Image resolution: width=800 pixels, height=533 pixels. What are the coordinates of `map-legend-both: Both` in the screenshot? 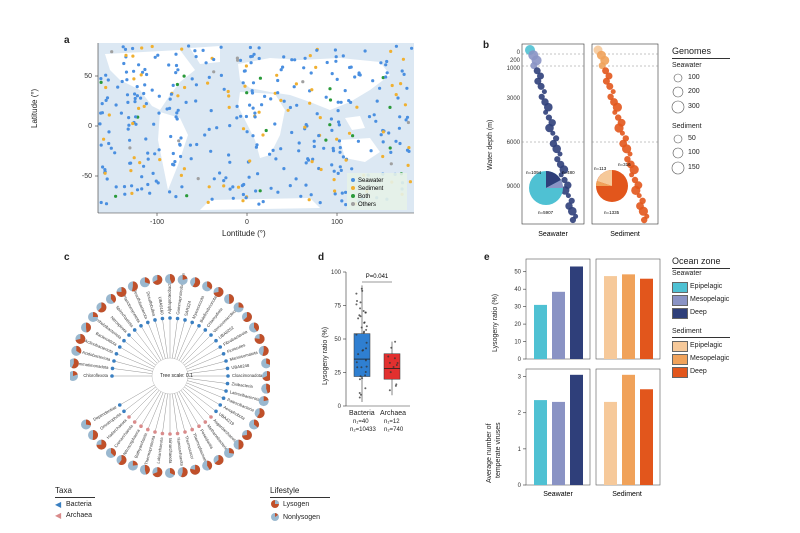 It's located at (364, 197).